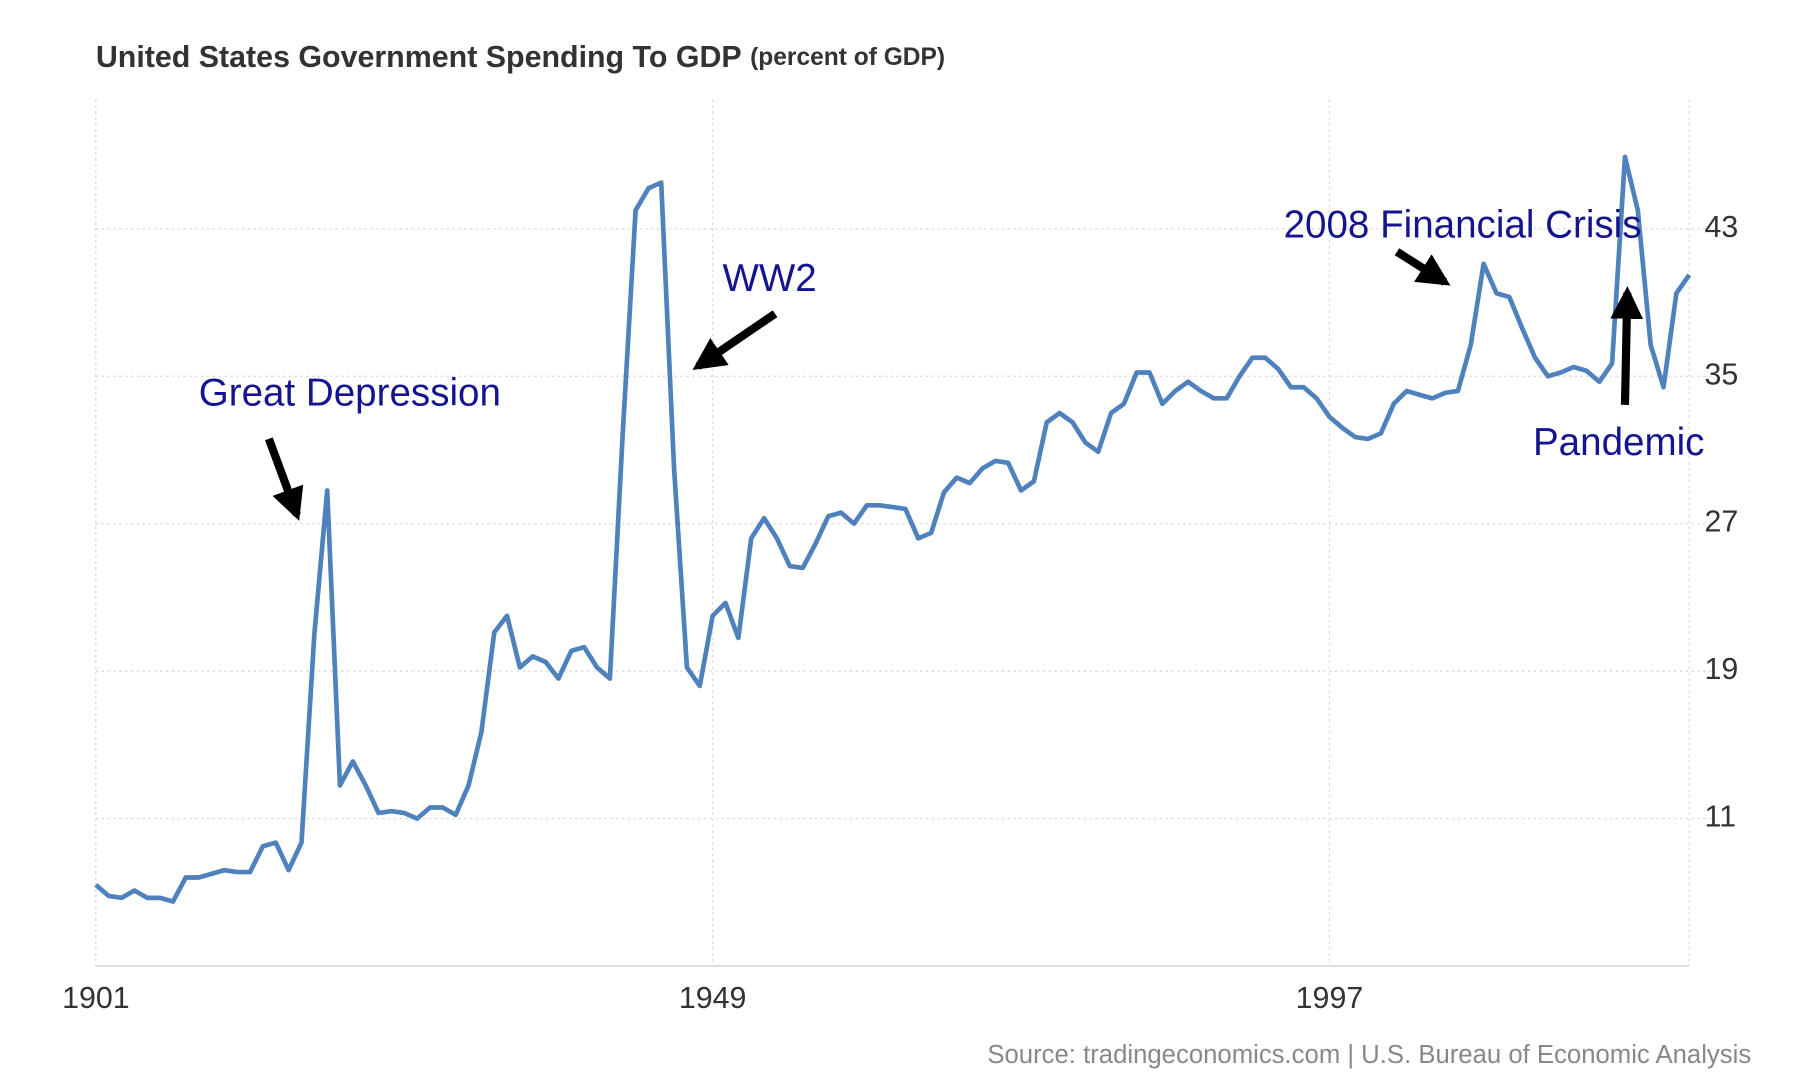 This screenshot has height=1088, width=1812. What do you see at coordinates (1330, 998) in the screenshot?
I see `x-tick-label: 1997` at bounding box center [1330, 998].